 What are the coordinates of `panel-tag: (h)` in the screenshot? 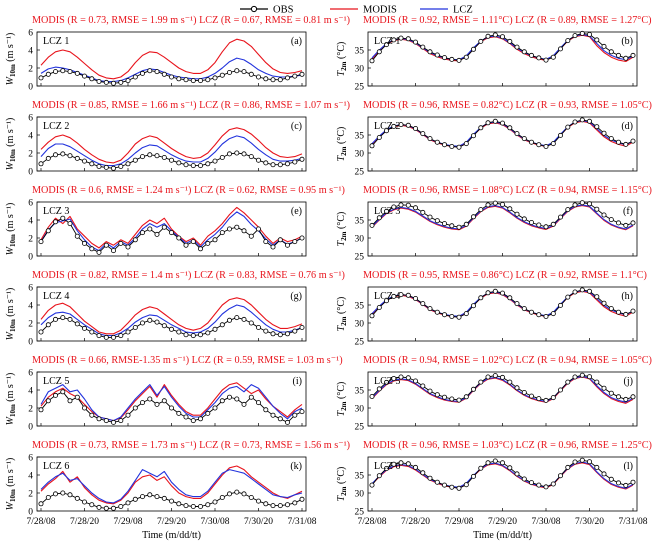 It's located at (627, 296).